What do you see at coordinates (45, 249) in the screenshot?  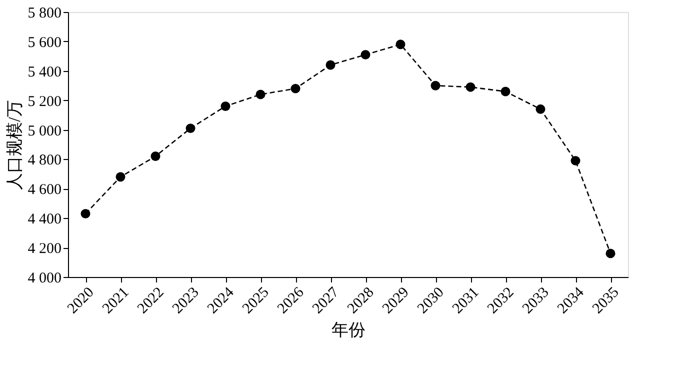 I see `y-tick-label: 4 200` at bounding box center [45, 249].